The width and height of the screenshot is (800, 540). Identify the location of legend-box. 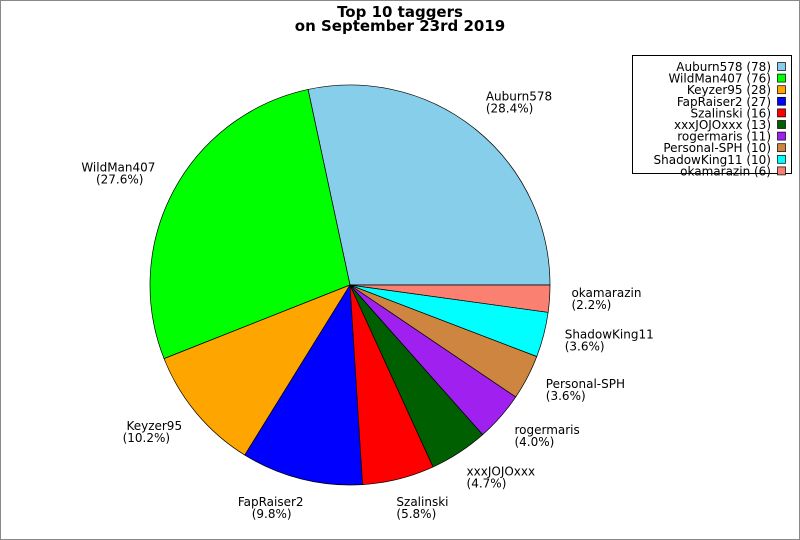
(712, 114).